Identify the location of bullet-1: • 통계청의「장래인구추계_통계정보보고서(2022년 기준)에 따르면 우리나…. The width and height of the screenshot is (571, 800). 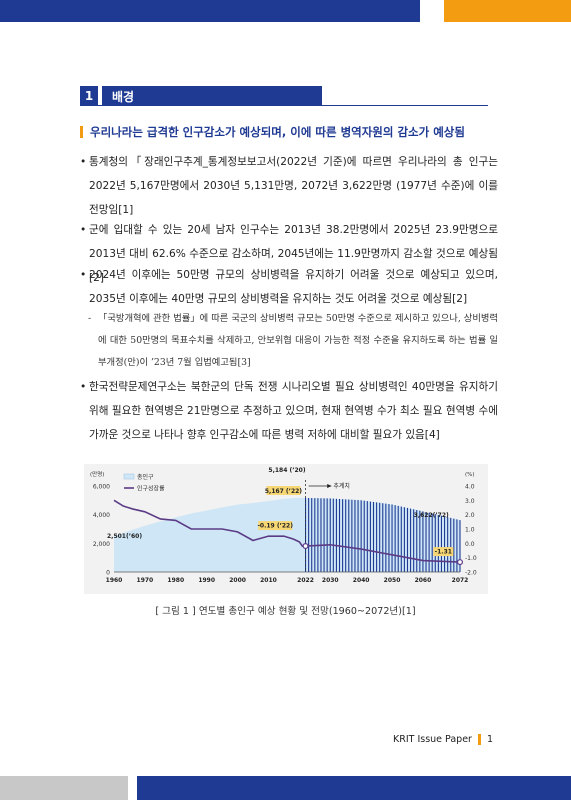
(289, 186).